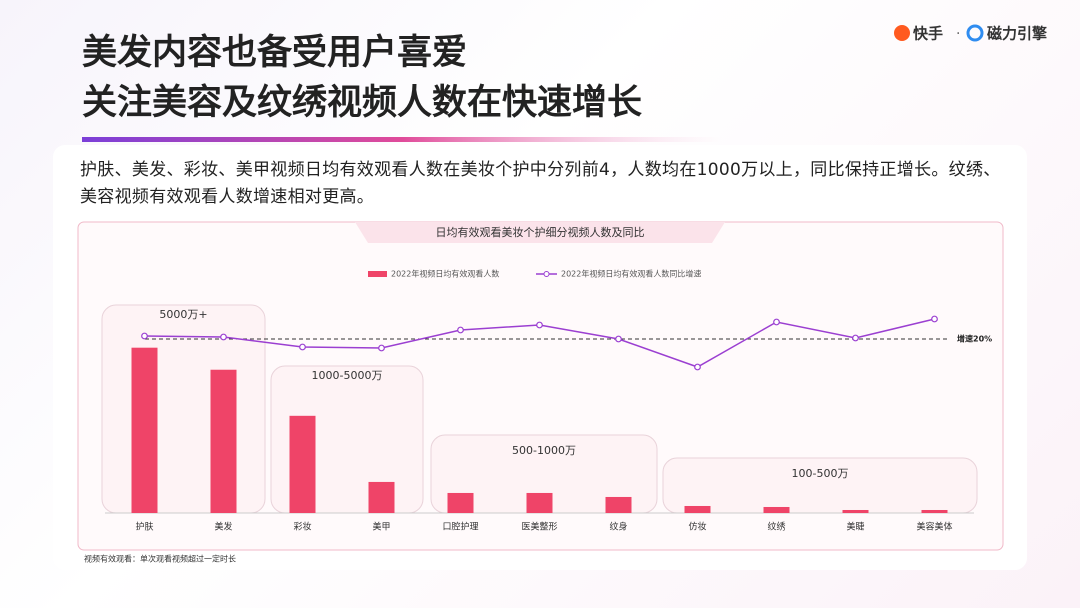 The height and width of the screenshot is (608, 1080). What do you see at coordinates (445, 274) in the screenshot?
I see `legend-label: 2022年视频日均有效观看人数` at bounding box center [445, 274].